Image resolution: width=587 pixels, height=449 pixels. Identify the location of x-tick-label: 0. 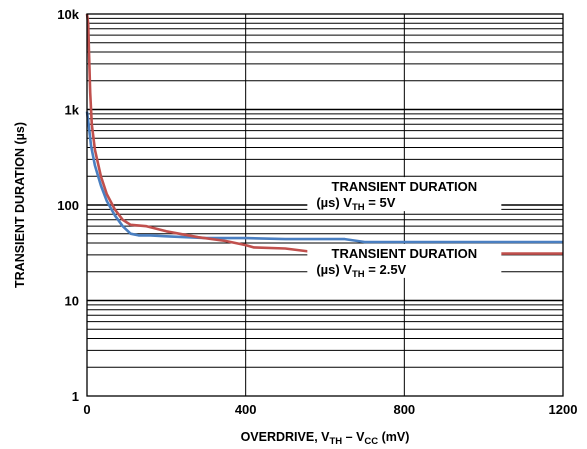
(86, 409).